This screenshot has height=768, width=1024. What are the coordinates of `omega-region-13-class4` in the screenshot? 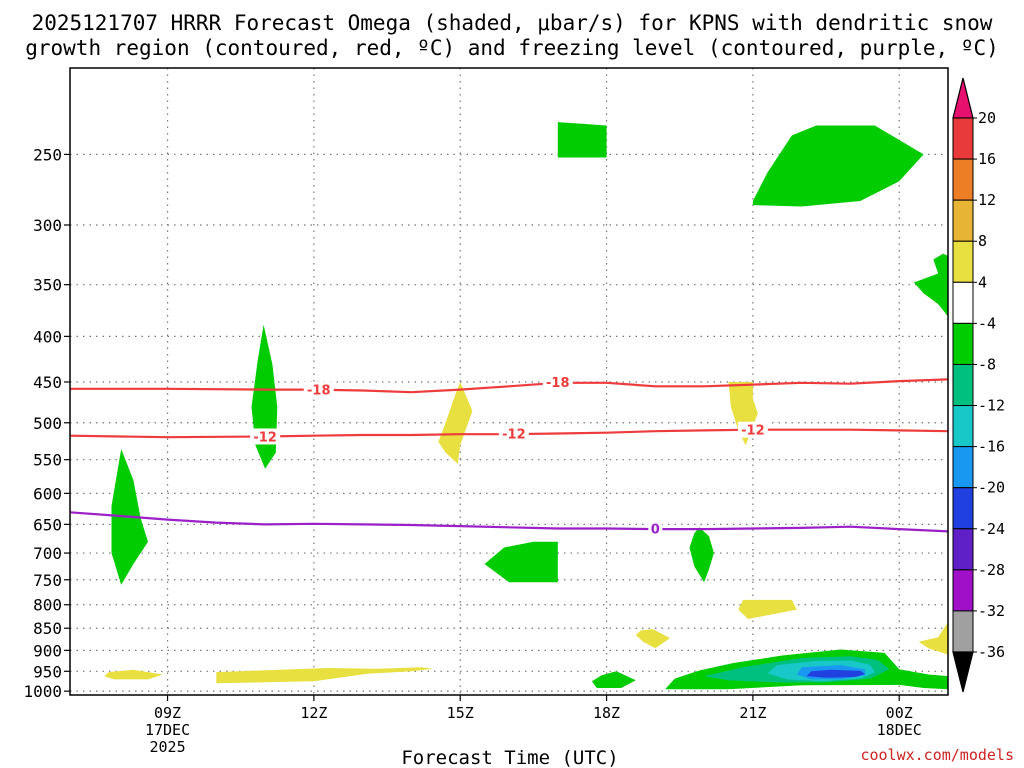 It's located at (455, 423).